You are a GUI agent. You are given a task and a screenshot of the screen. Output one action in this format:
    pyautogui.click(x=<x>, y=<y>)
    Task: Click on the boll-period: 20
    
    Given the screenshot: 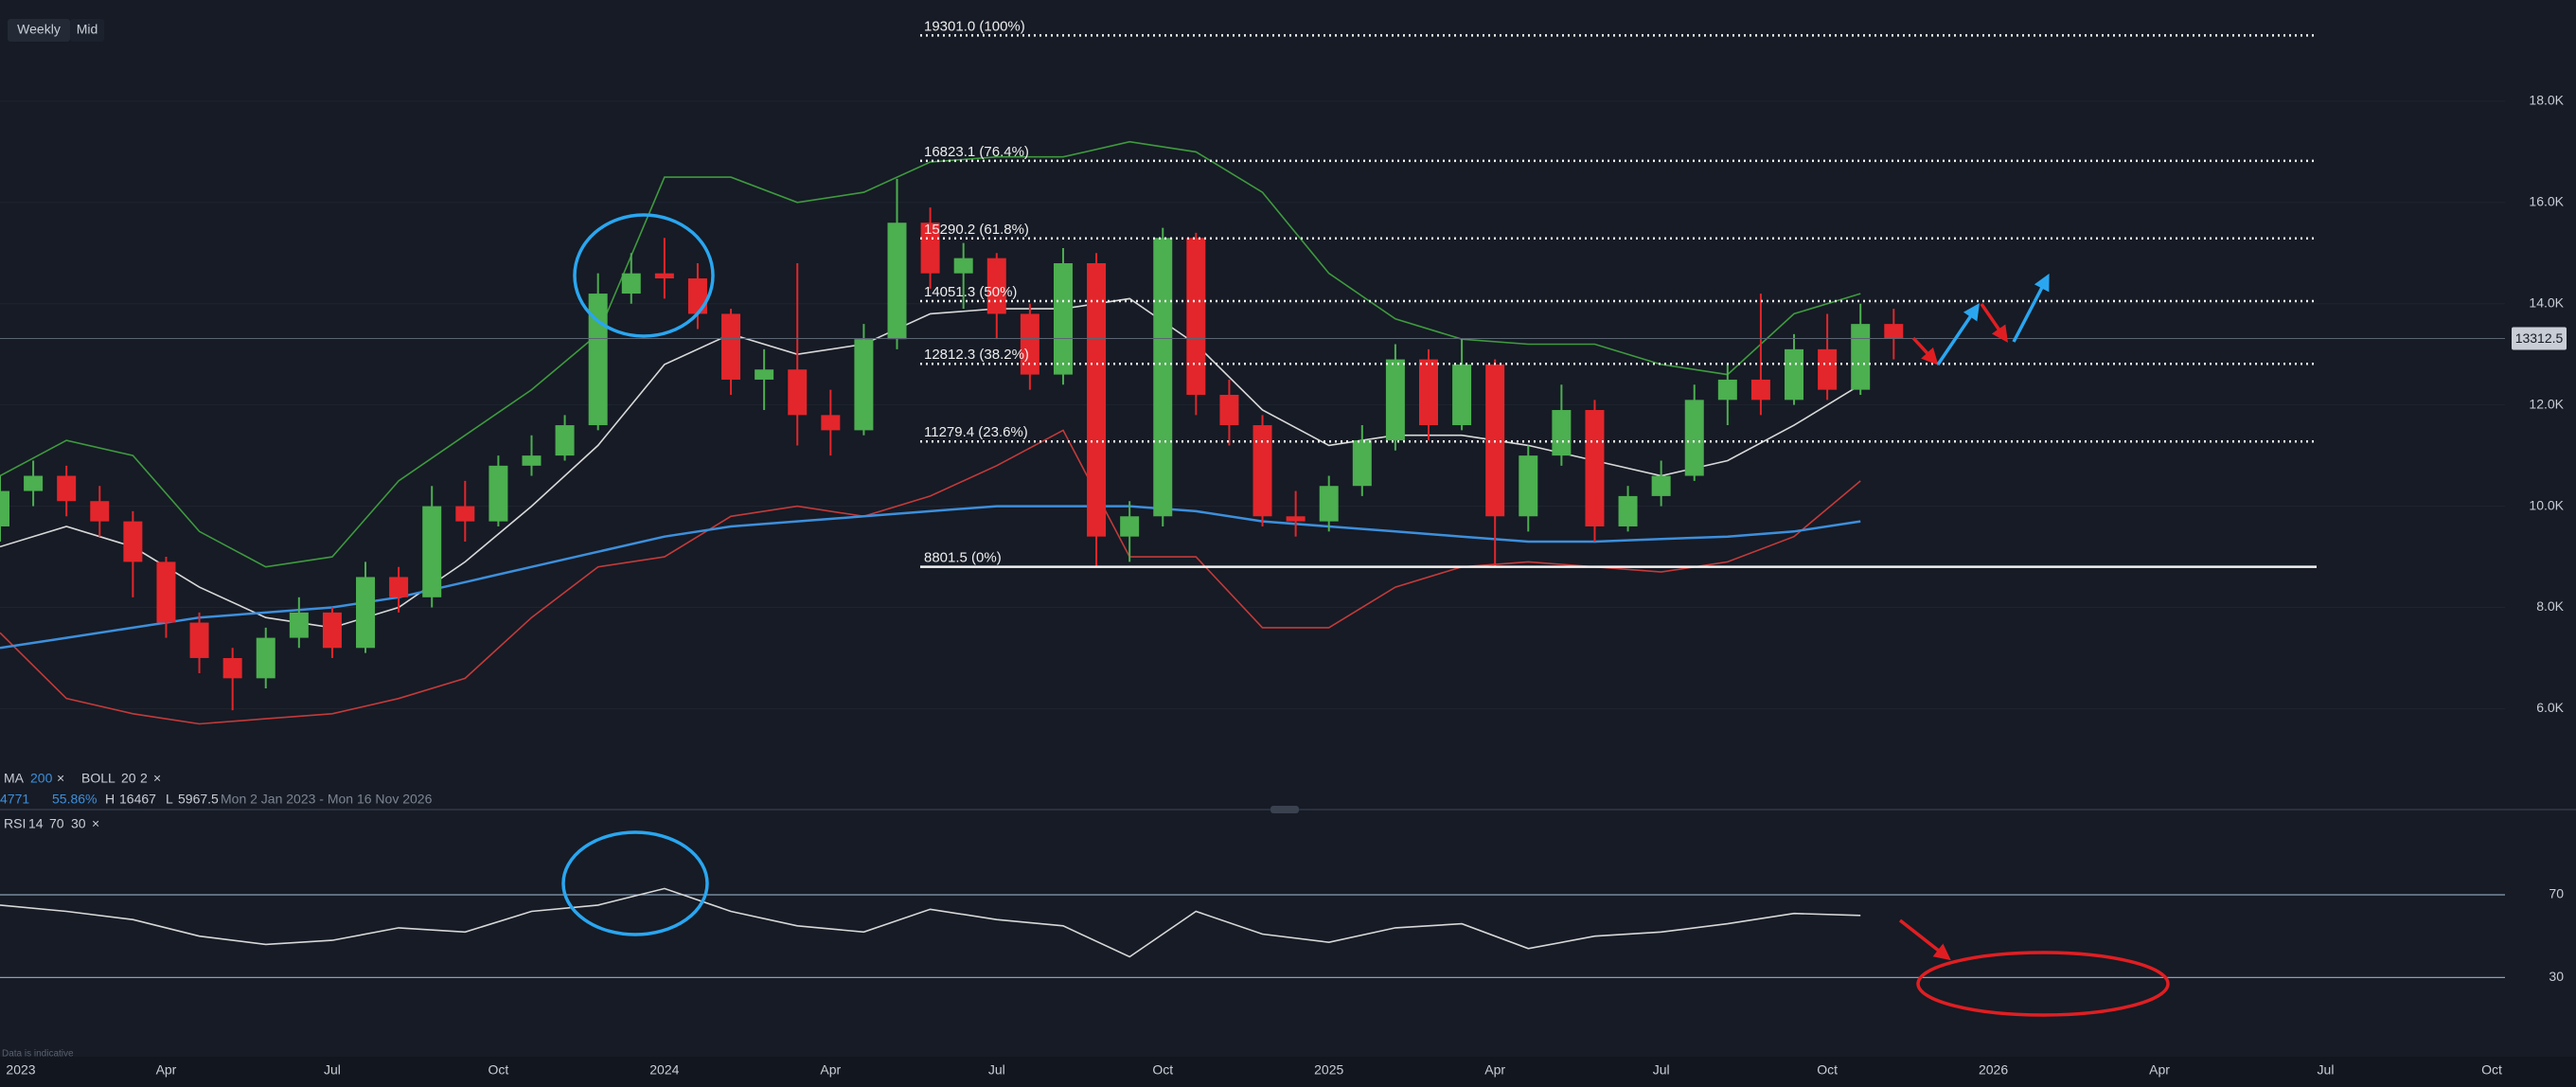 What is the action you would take?
    pyautogui.click(x=128, y=779)
    